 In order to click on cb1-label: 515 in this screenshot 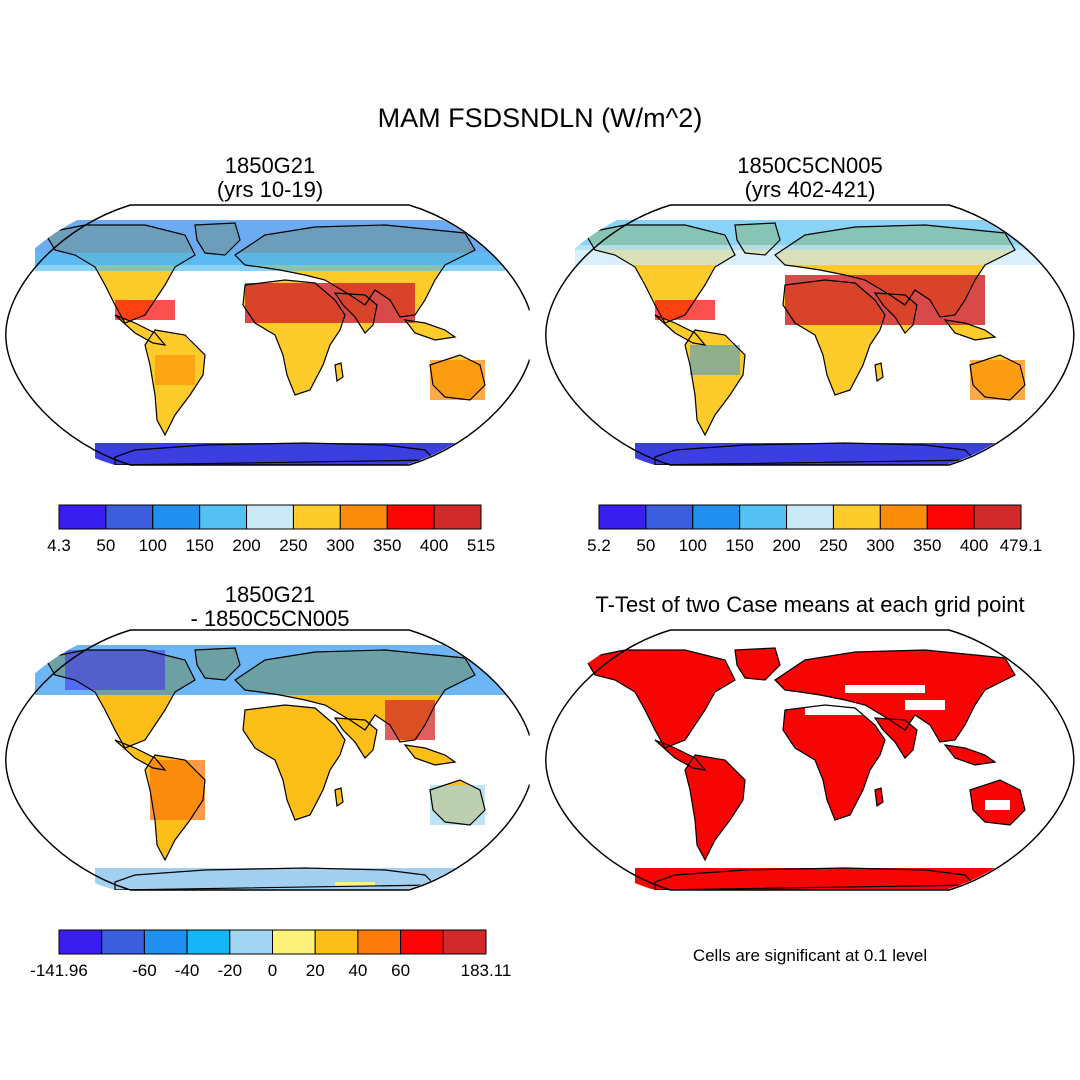, I will do `click(481, 545)`.